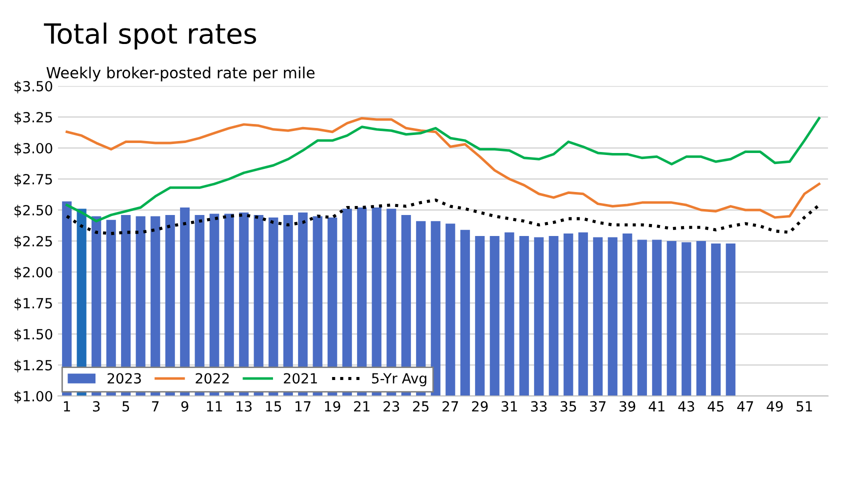 The image size is (856, 480). Describe the element at coordinates (450, 406) in the screenshot. I see `x-tick-label: 27` at that location.